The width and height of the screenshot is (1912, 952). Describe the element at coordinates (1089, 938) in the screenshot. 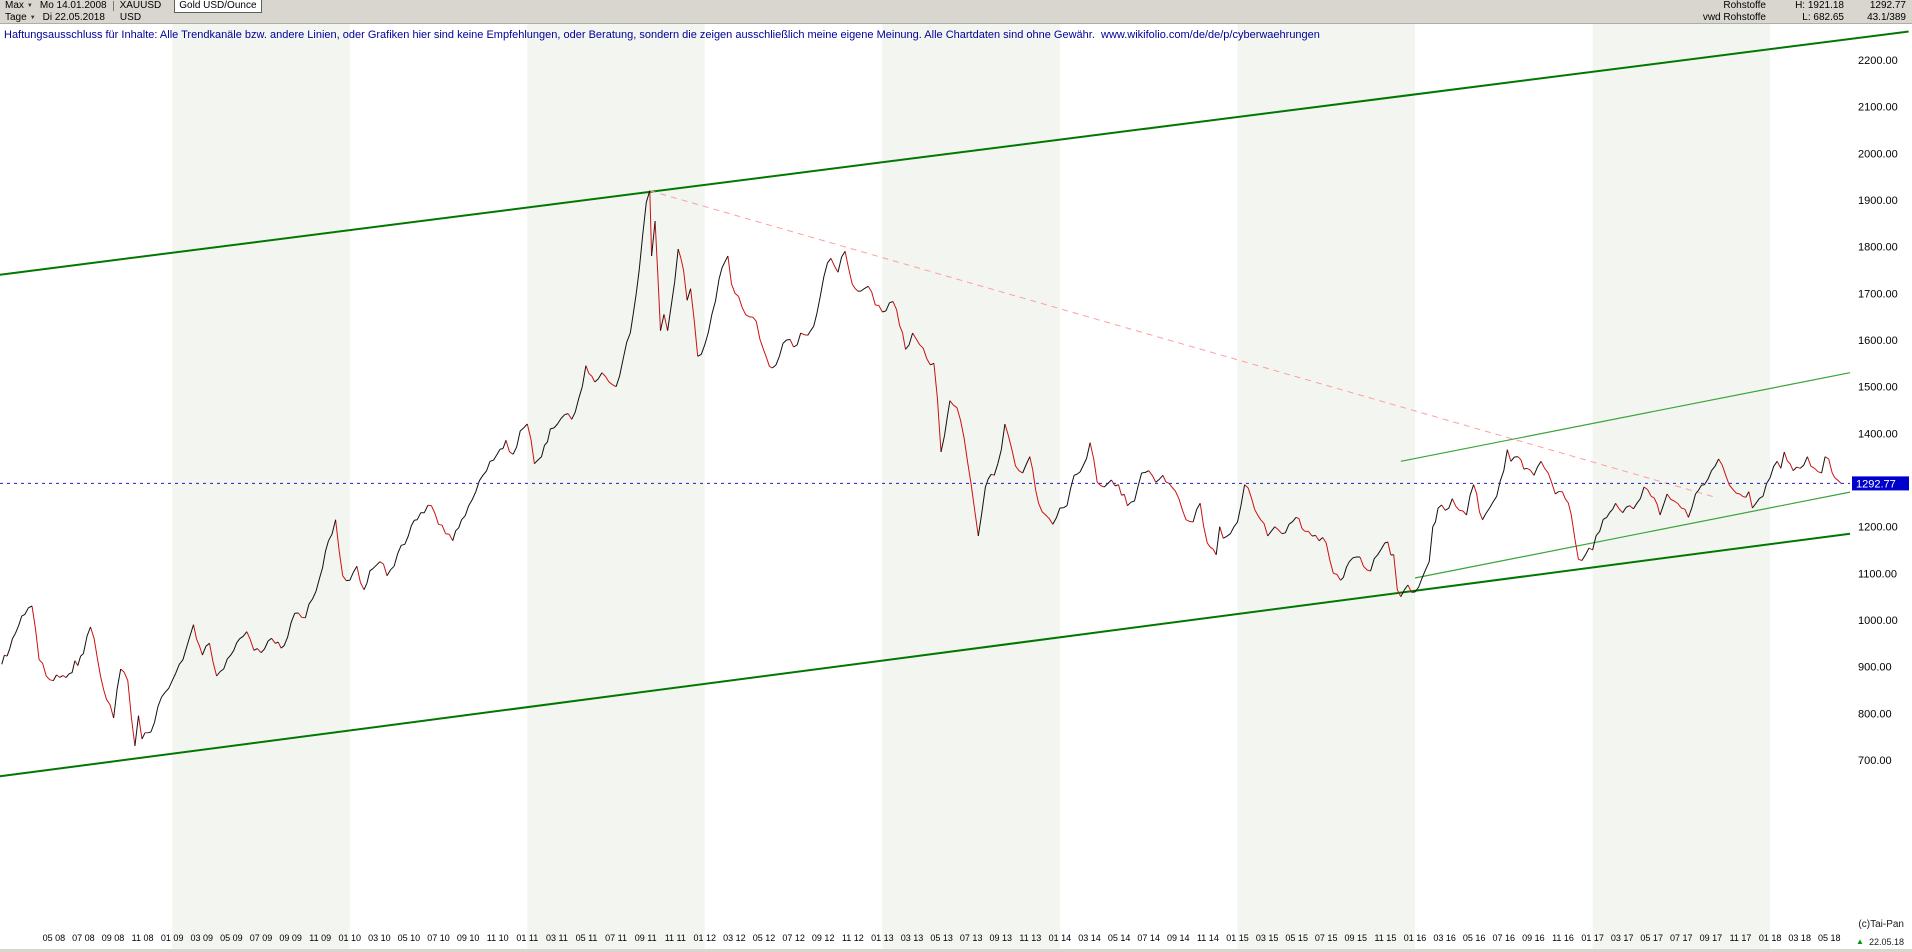

I see `x-axis-label: 03 14` at that location.